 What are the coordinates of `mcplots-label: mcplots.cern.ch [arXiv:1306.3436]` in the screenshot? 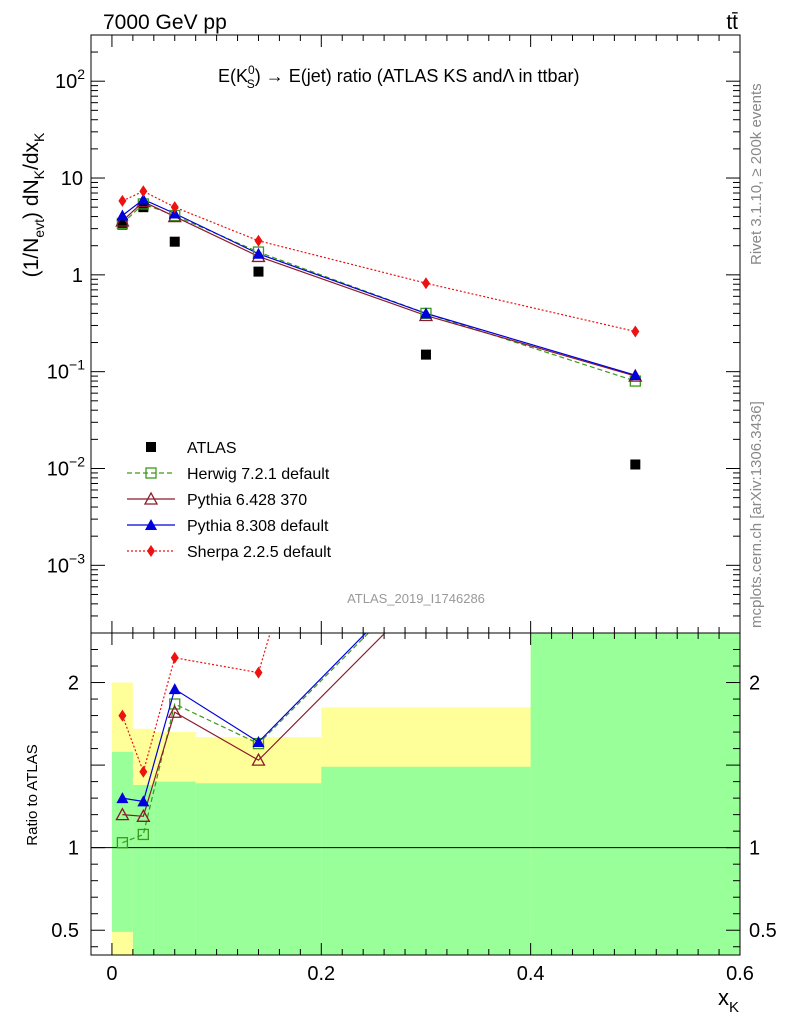 It's located at (756, 514).